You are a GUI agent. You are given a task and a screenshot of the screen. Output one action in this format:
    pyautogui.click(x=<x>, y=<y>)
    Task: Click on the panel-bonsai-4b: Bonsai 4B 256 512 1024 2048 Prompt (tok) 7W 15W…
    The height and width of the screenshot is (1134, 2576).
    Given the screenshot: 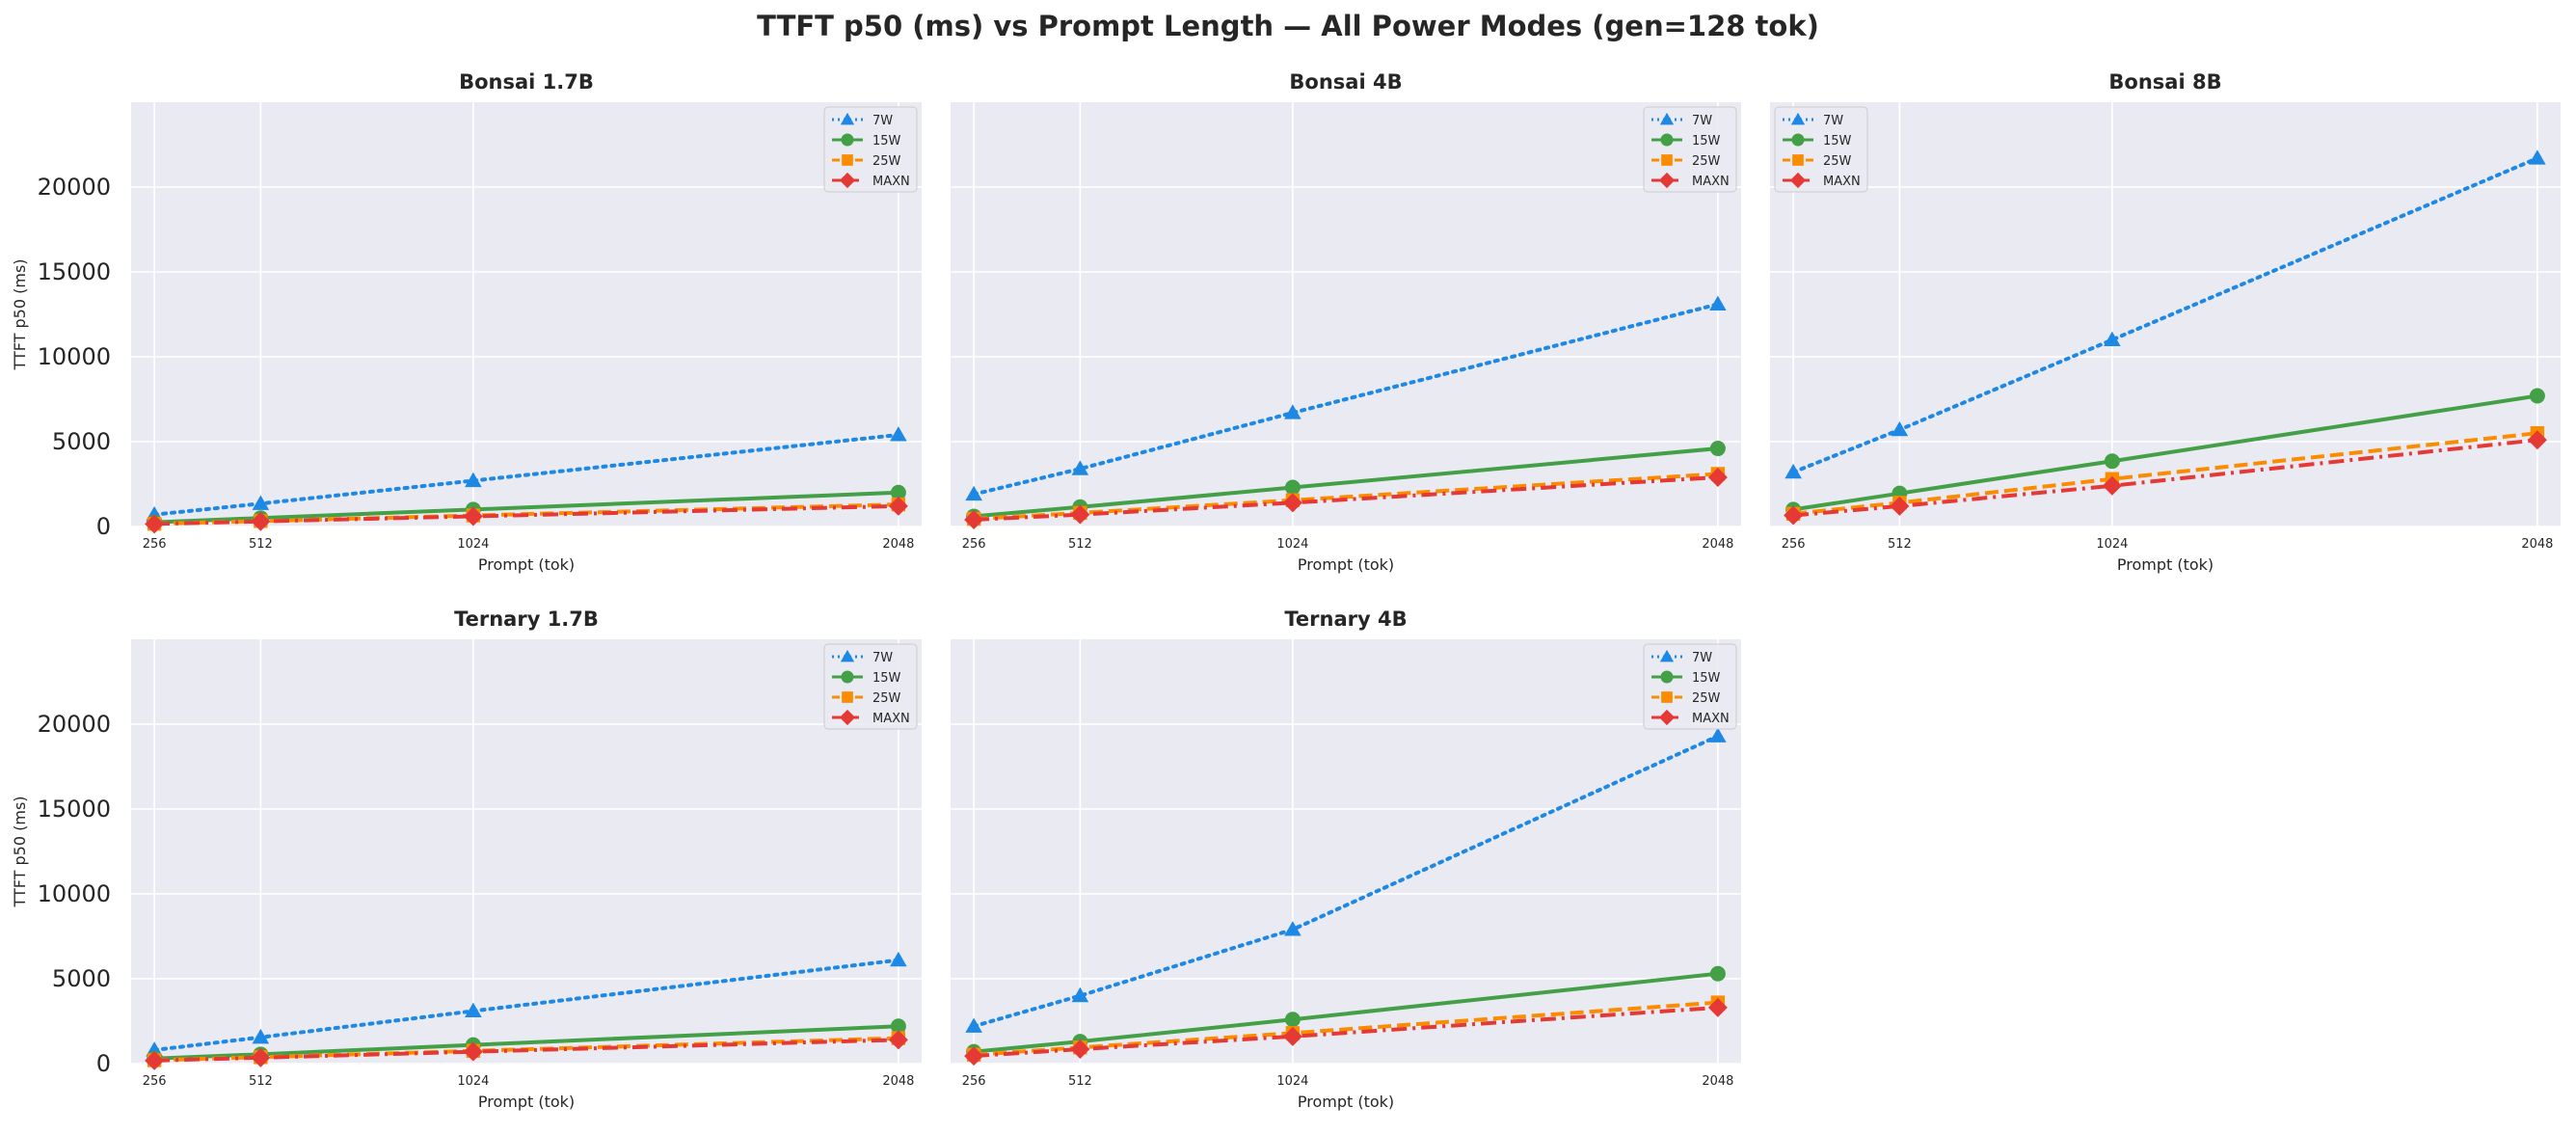 What is the action you would take?
    pyautogui.click(x=1346, y=322)
    